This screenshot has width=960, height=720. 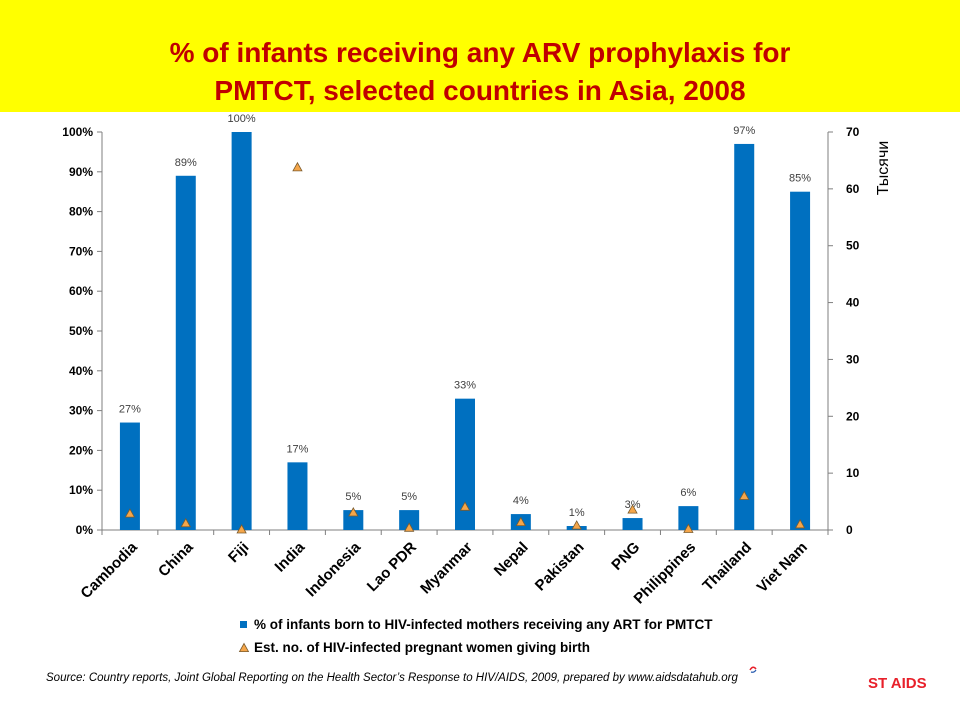 I want to click on x-tick-label: Thailand, so click(x=727, y=567).